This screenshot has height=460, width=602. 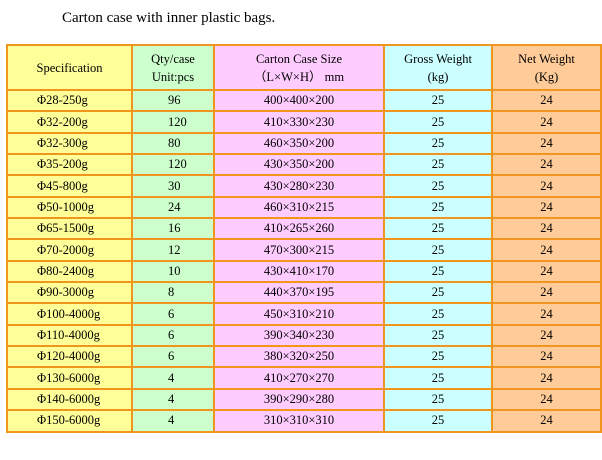 What do you see at coordinates (173, 143) in the screenshot?
I see `qty-cell: 80` at bounding box center [173, 143].